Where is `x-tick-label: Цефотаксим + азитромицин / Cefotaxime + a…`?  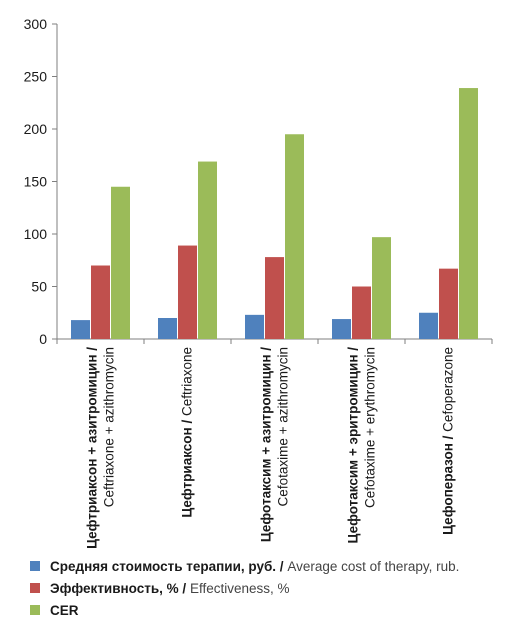
x-tick-label: Цефотаксим + азитромицин / Cefotaxime + a… is located at coordinates (275, 444).